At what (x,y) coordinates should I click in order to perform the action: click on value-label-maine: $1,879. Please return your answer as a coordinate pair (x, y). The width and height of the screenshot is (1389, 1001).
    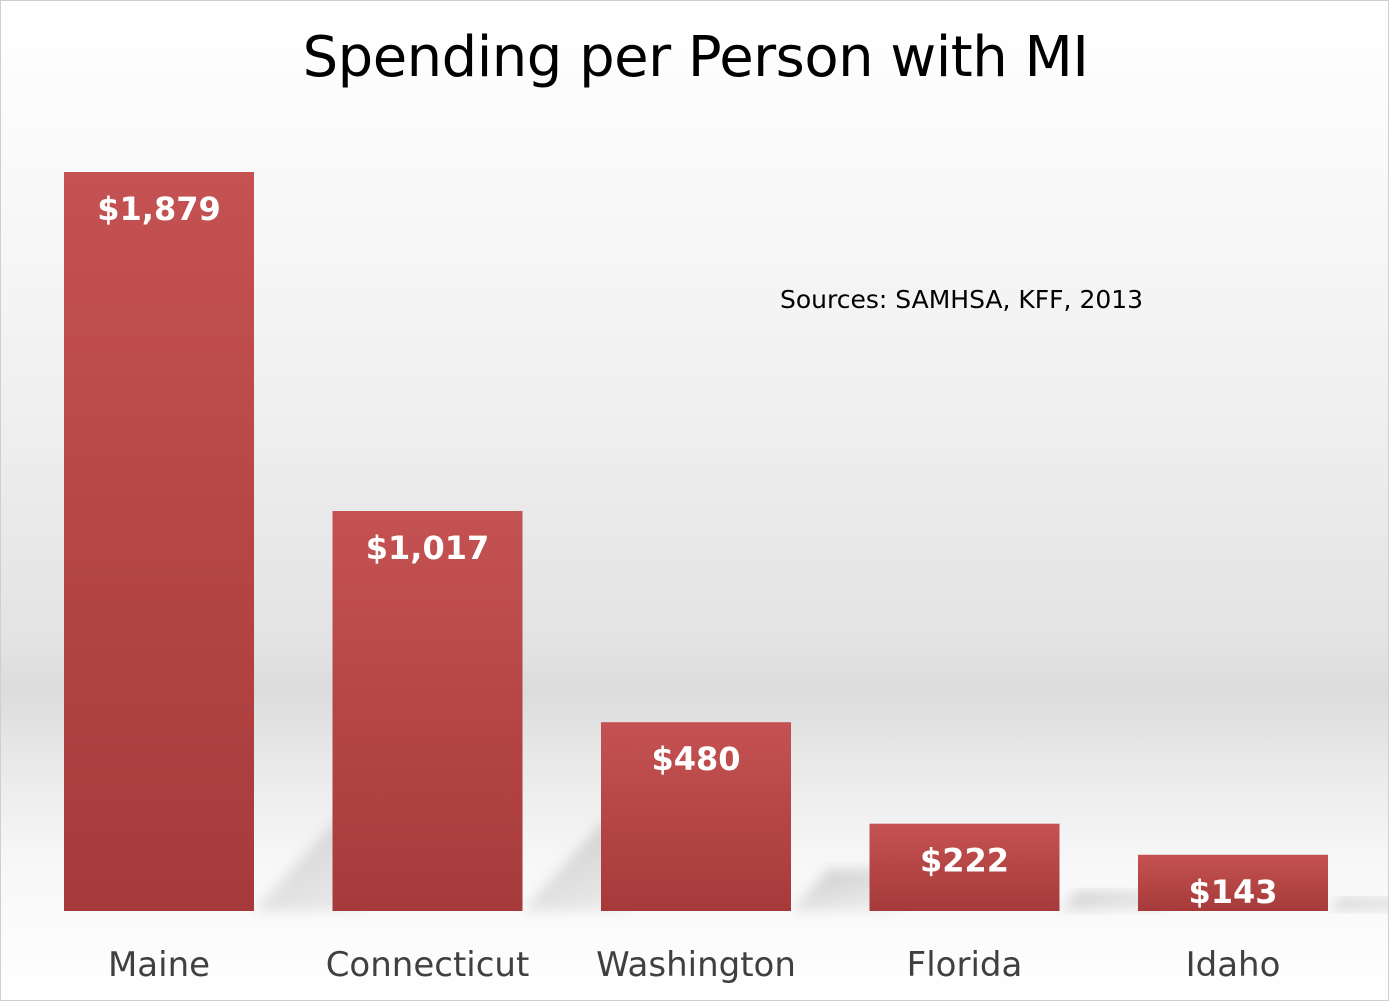
    Looking at the image, I should click on (158, 209).